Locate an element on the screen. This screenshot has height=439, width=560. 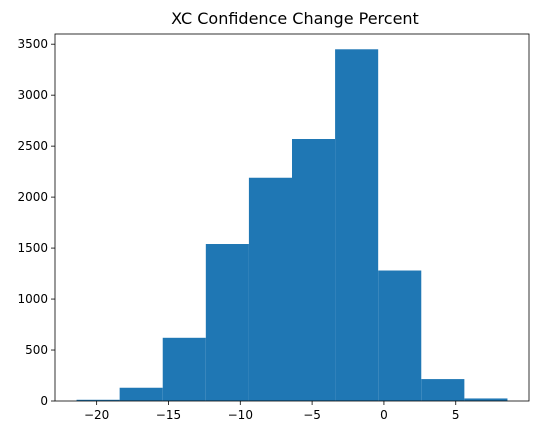
x-tick-label: 0 is located at coordinates (384, 415).